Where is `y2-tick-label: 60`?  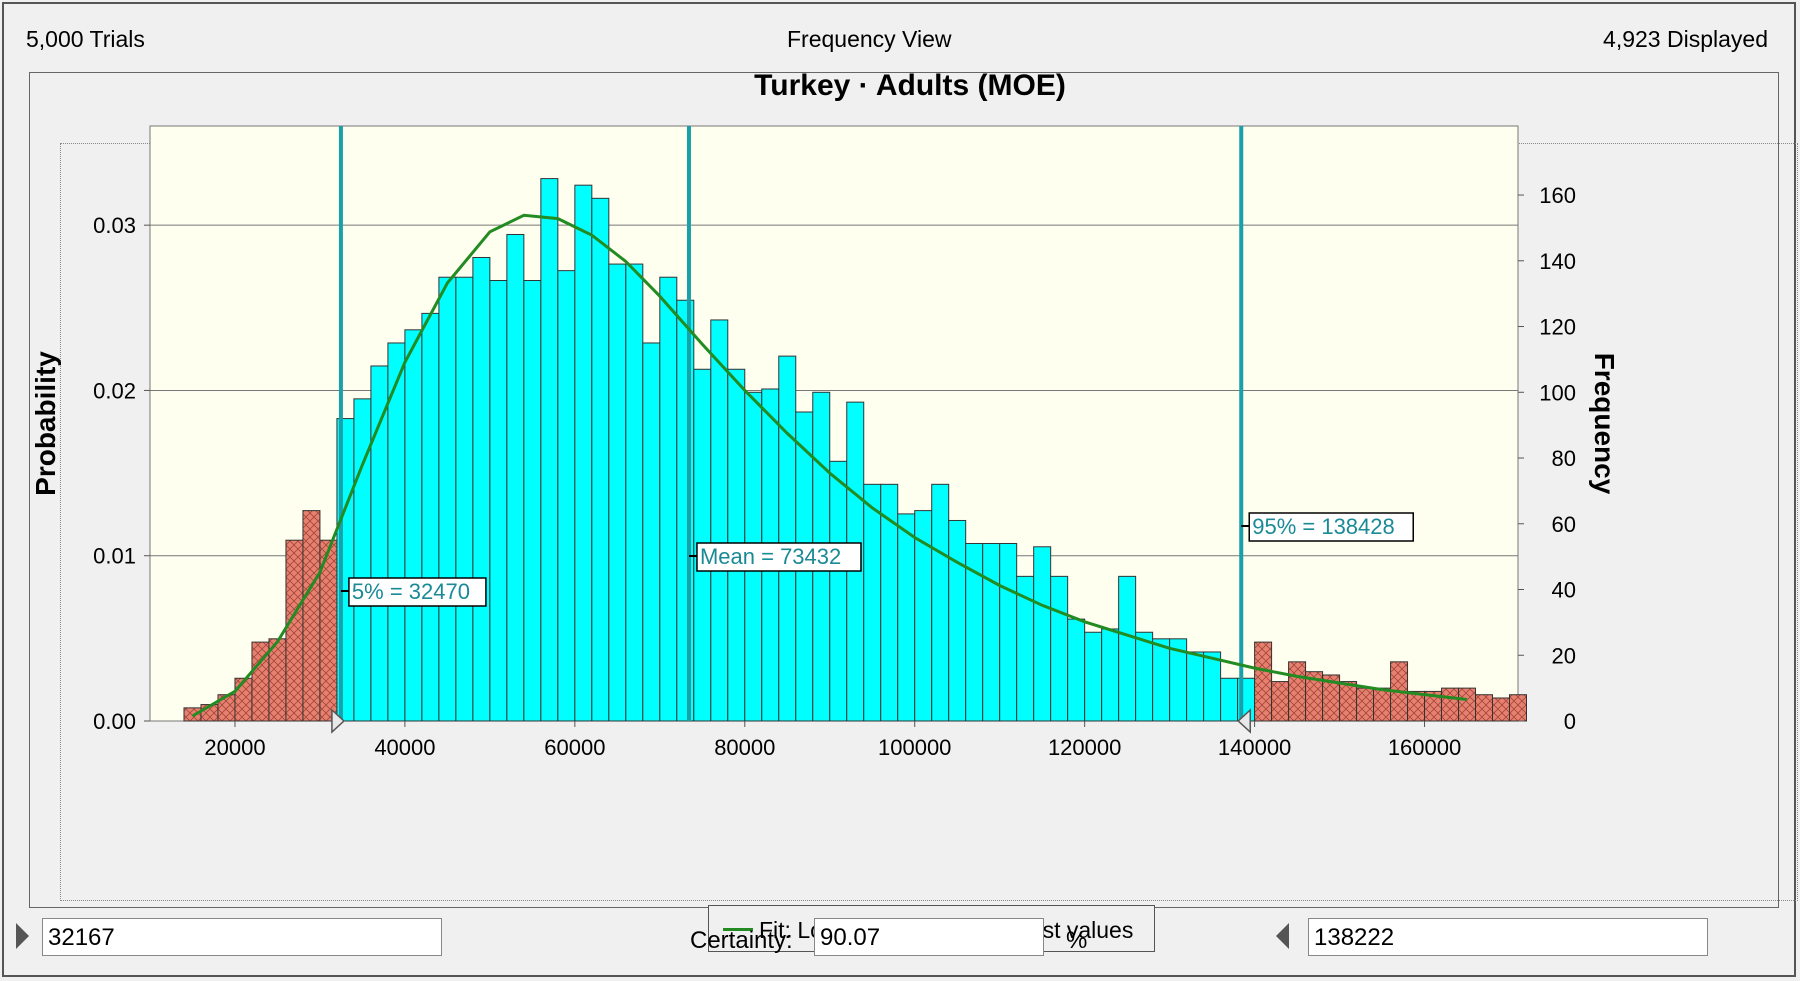
y2-tick-label: 60 is located at coordinates (1564, 524).